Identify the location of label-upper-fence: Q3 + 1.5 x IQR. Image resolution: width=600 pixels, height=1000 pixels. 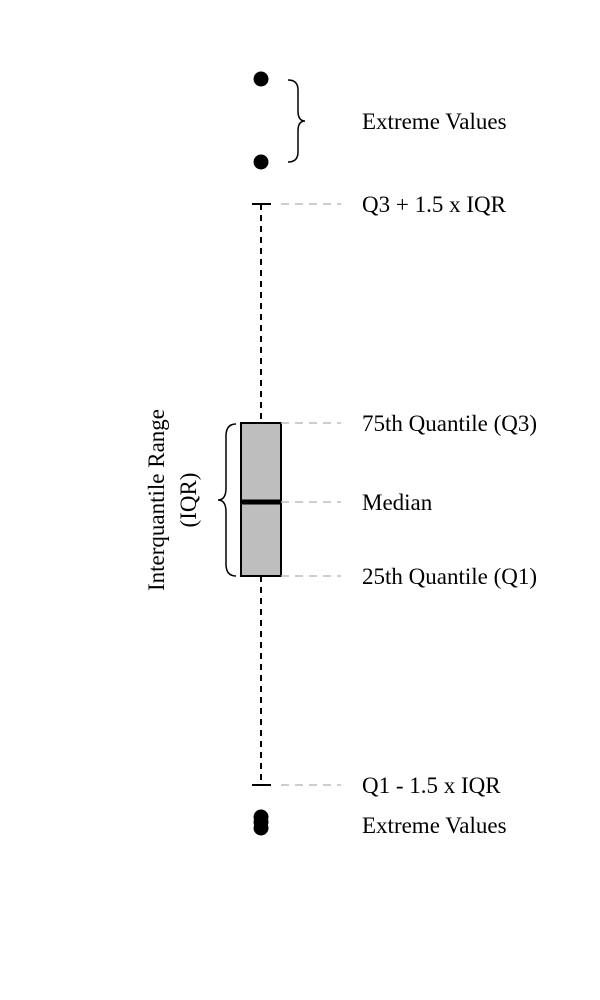
(434, 204).